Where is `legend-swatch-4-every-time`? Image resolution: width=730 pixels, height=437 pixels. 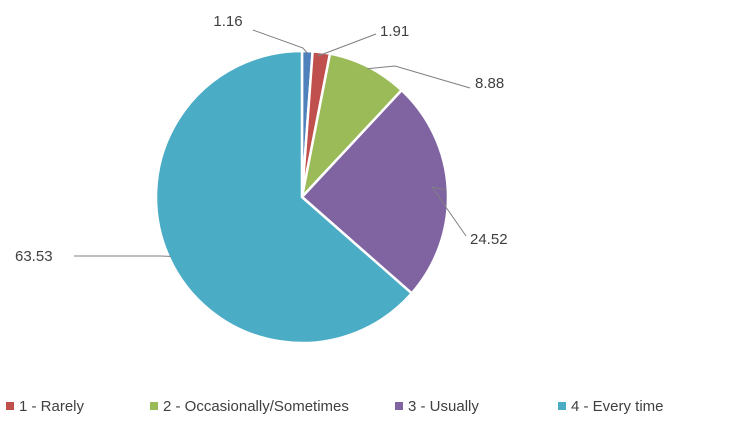
legend-swatch-4-every-time is located at coordinates (562, 406).